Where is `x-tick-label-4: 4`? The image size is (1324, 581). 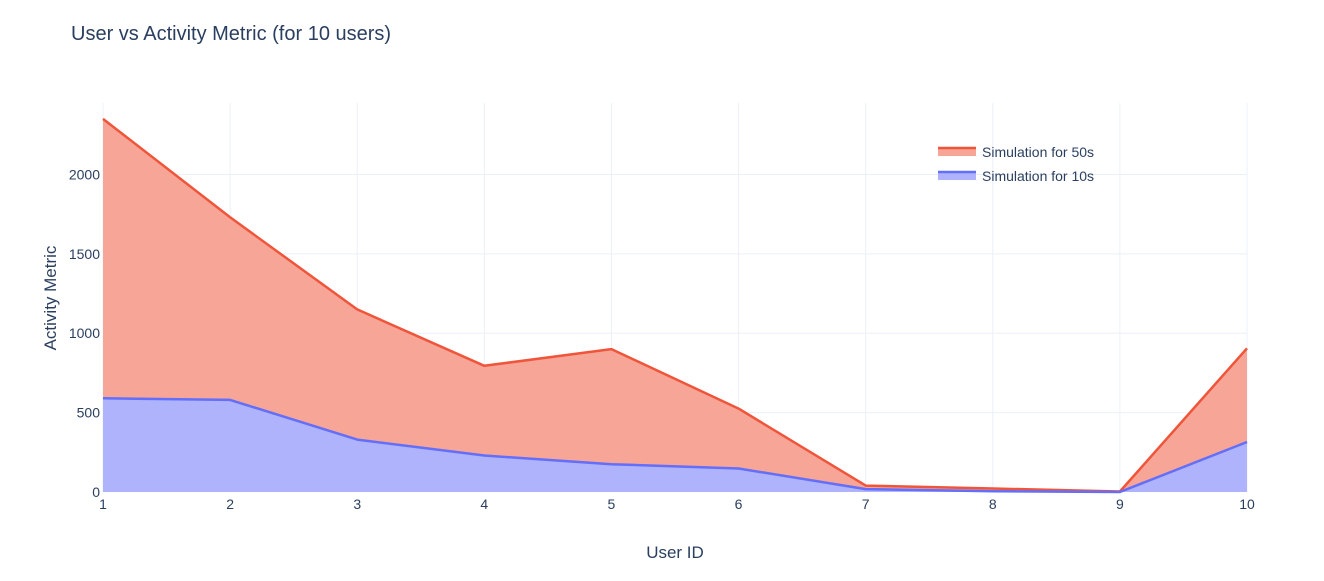
x-tick-label-4: 4 is located at coordinates (484, 504).